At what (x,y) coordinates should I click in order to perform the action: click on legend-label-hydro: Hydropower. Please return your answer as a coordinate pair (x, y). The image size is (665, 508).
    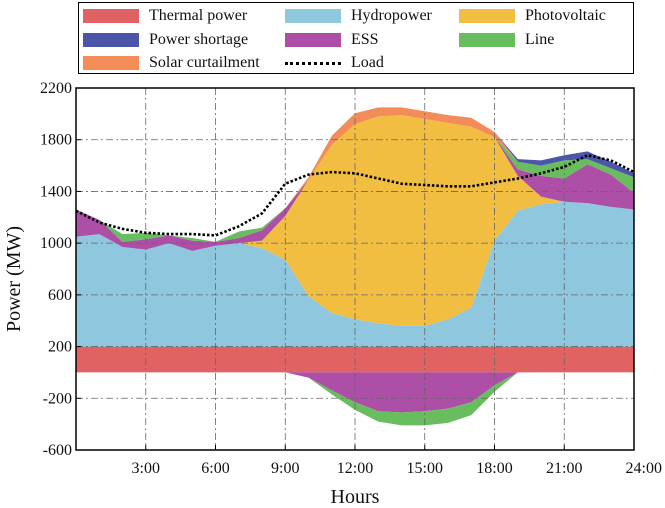
    Looking at the image, I should click on (391, 15).